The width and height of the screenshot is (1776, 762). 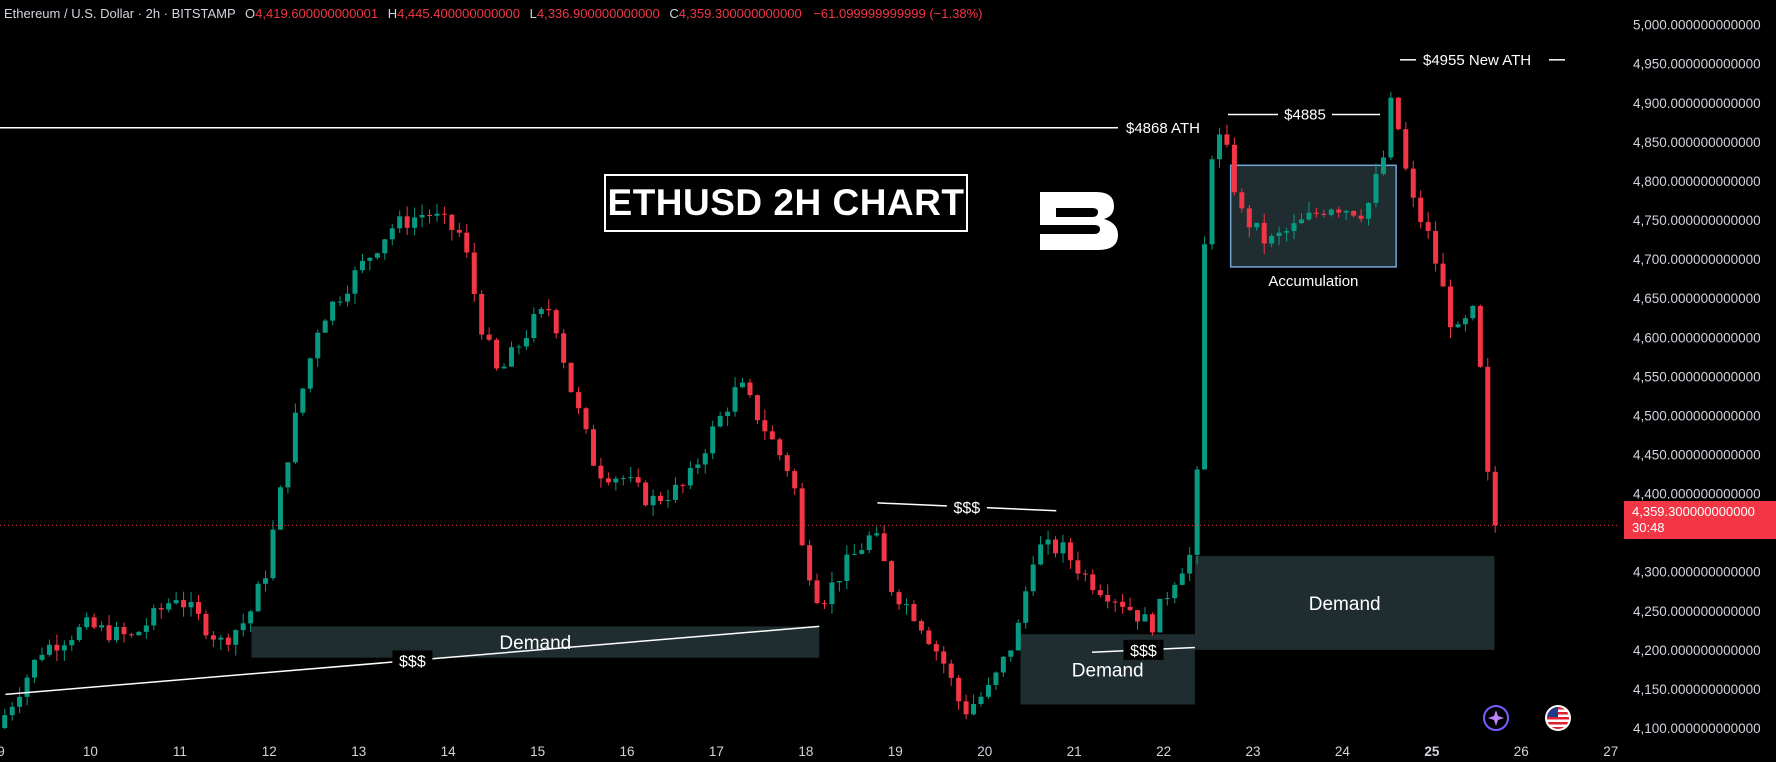 I want to click on y-tick-label: 4,200.000000000000, so click(x=1697, y=650).